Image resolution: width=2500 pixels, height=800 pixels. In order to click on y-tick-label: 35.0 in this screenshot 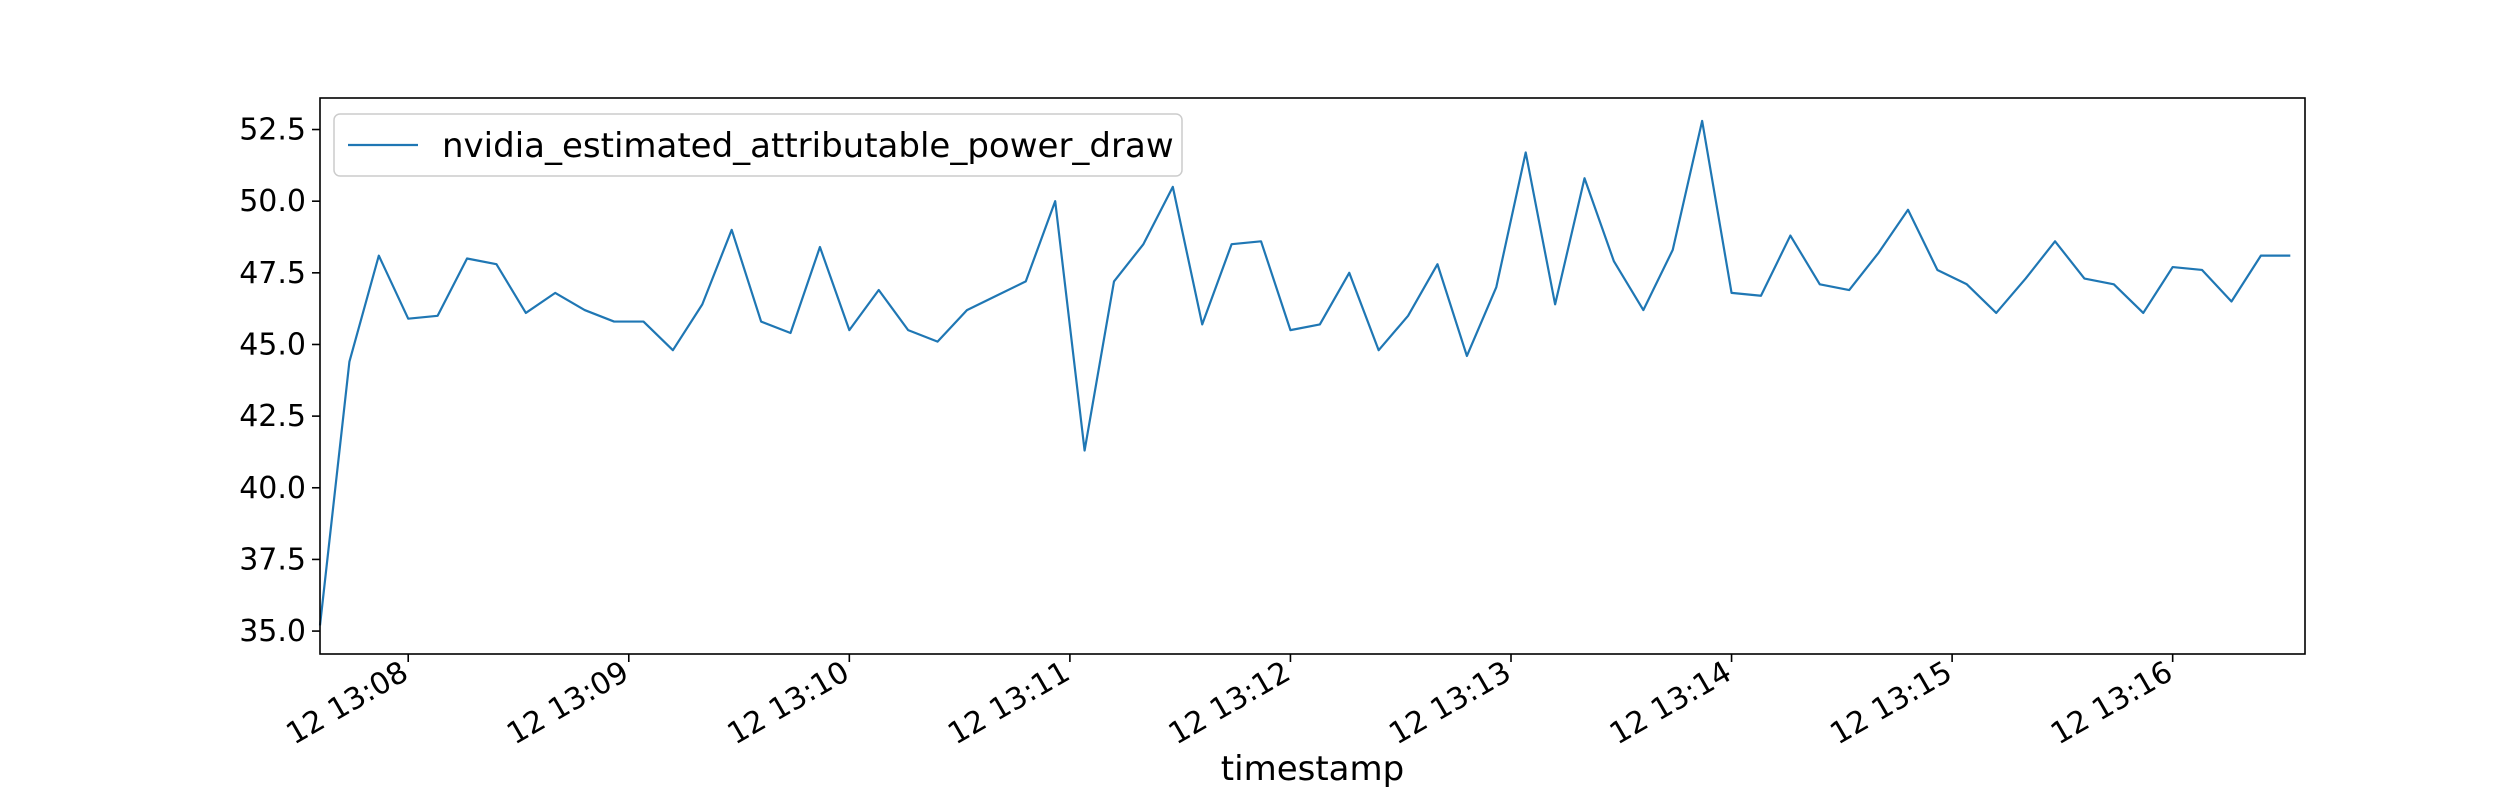, I will do `click(272, 631)`.